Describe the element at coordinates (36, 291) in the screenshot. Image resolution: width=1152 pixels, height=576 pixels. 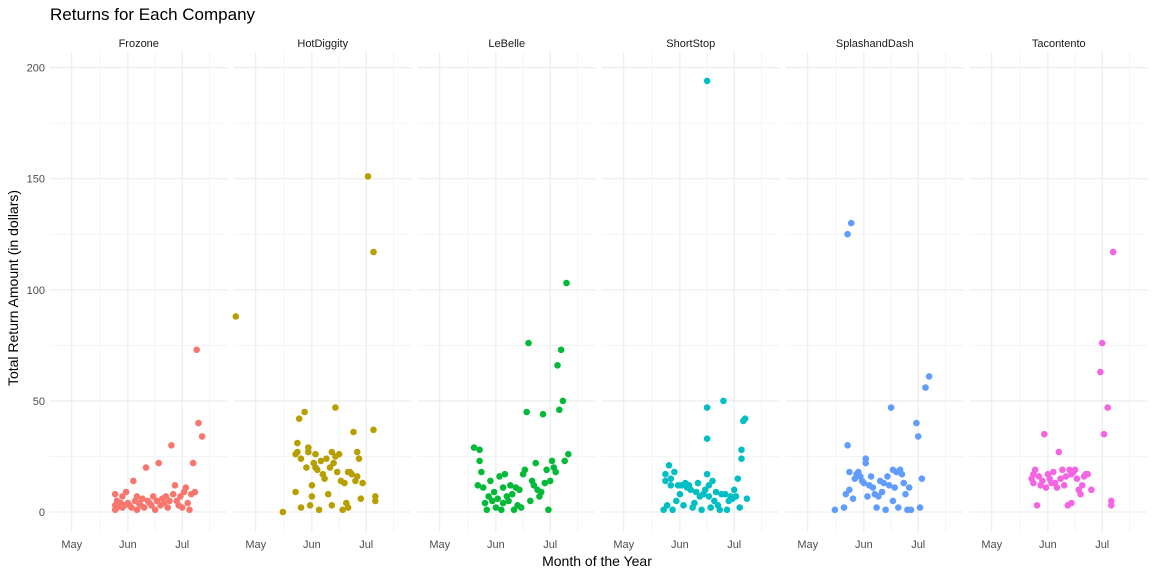
I see `y-tick-label: 100` at that location.